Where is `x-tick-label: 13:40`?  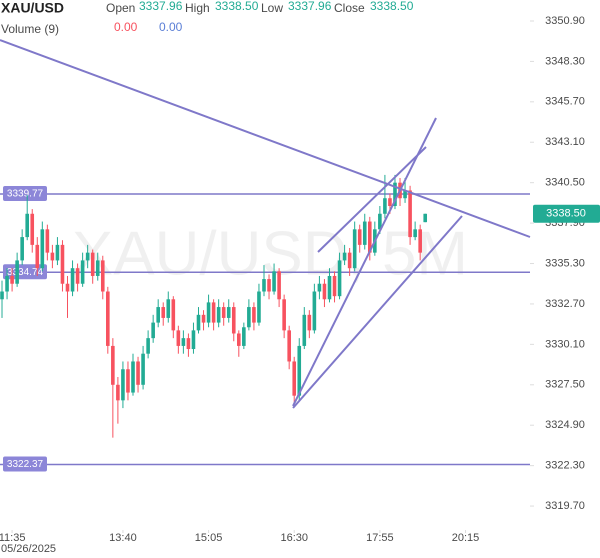 x-tick-label: 13:40 is located at coordinates (123, 538).